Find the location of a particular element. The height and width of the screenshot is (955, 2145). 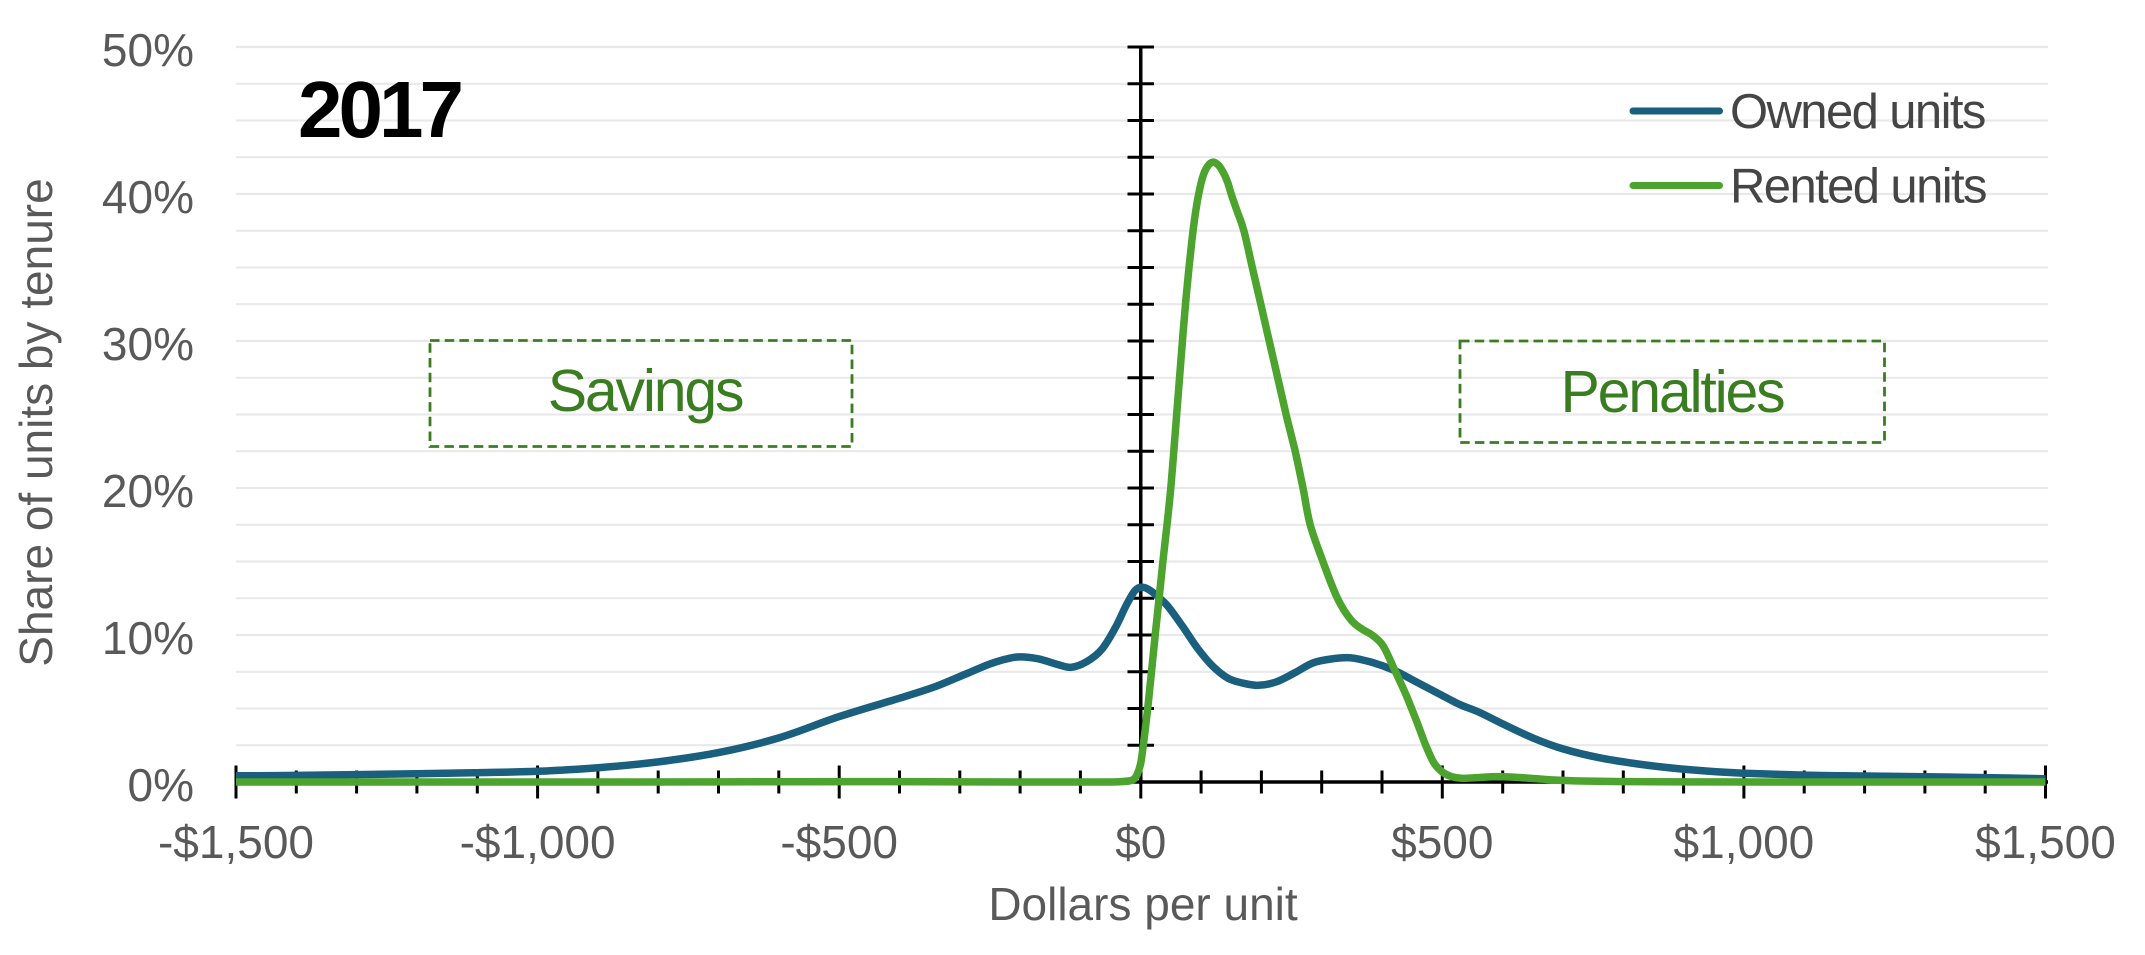

svg-text: $1,500 is located at coordinates (2045, 842).